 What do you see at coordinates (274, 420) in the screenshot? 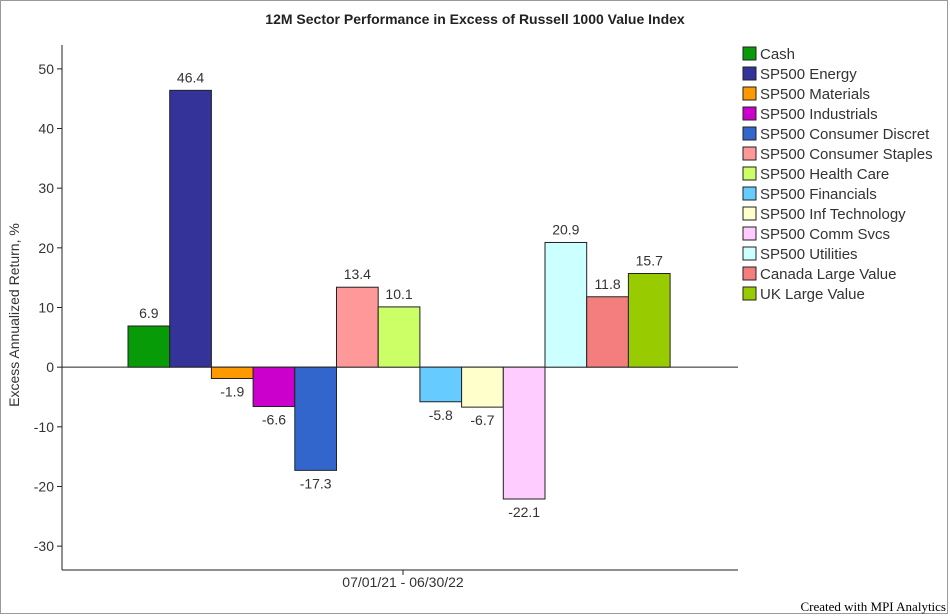
I see `bar-value-label: -6.6` at bounding box center [274, 420].